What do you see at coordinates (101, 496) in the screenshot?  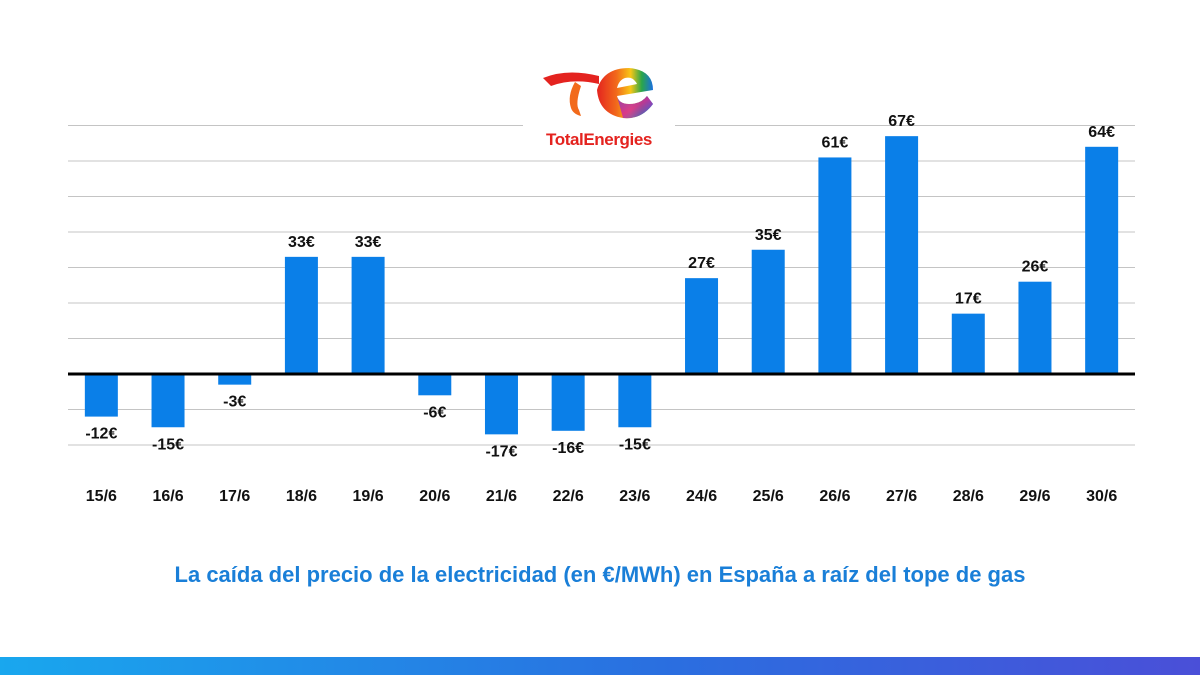 I see `x-tick-label: 15/6` at bounding box center [101, 496].